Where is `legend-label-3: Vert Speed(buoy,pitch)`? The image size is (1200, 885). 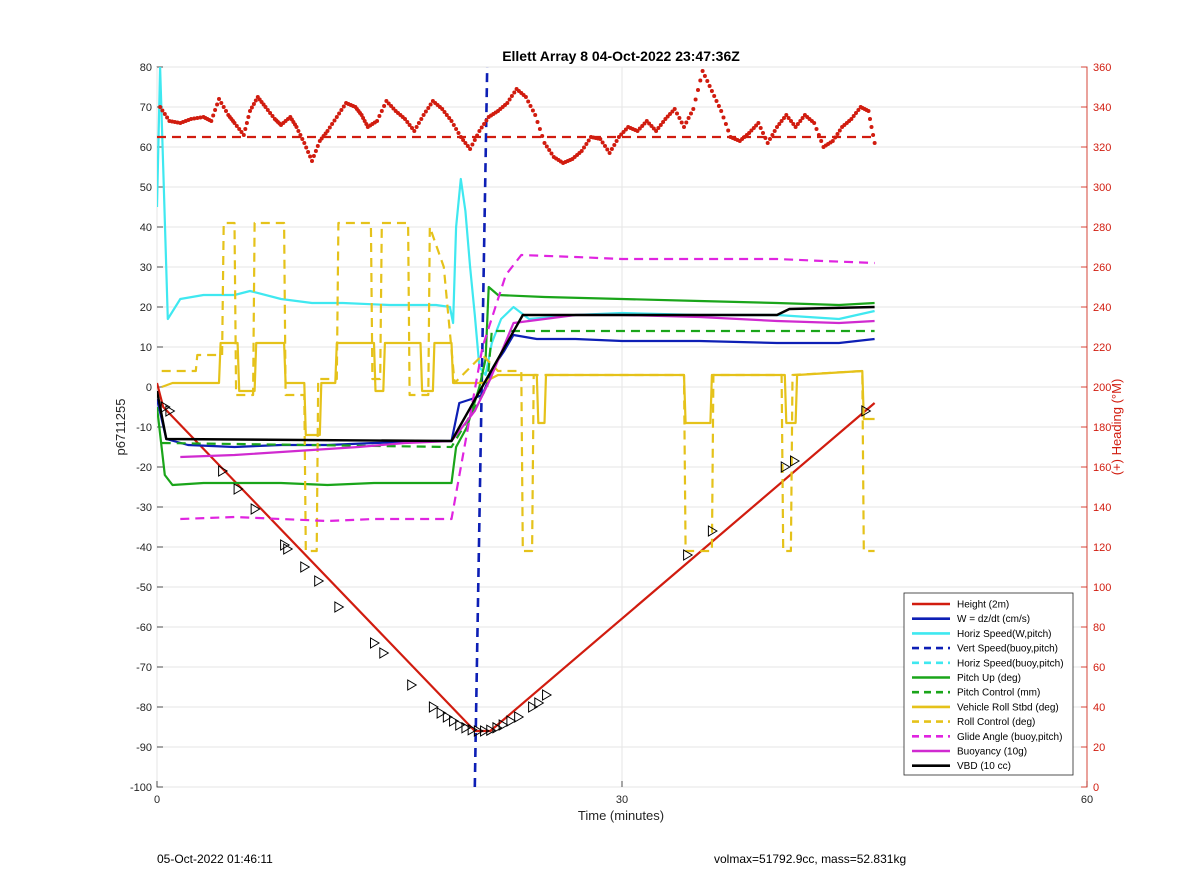 legend-label-3: Vert Speed(buoy,pitch) is located at coordinates (1007, 649).